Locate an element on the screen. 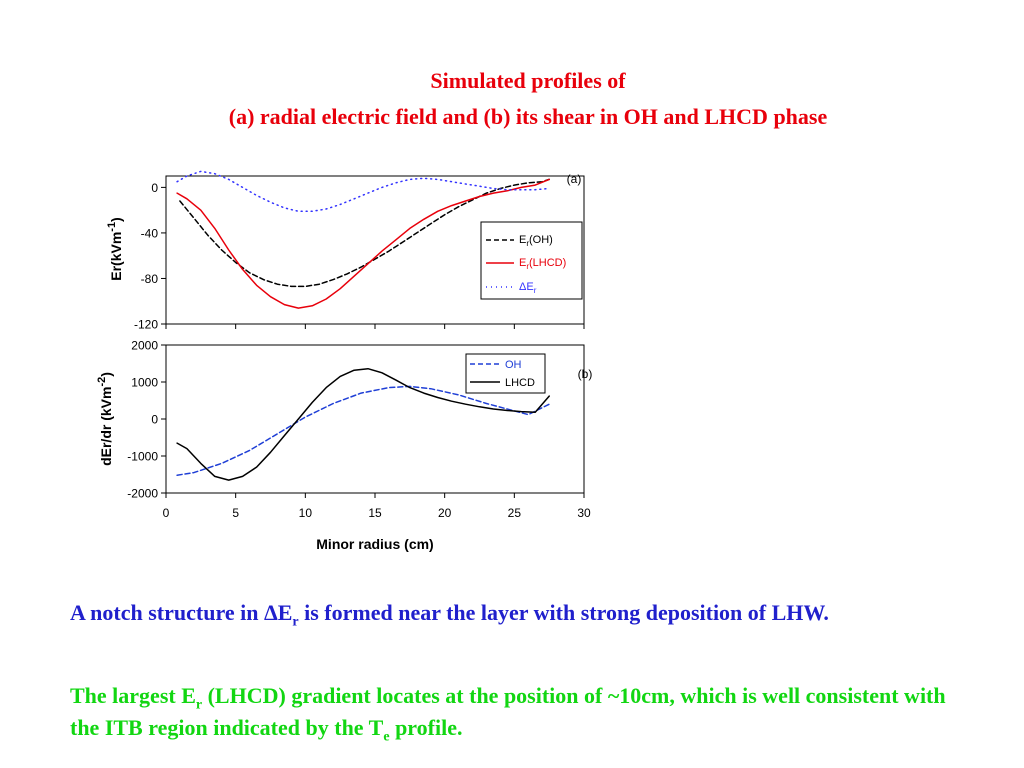 The height and width of the screenshot is (768, 1024). legend-a-delta-label: ΔEr is located at coordinates (528, 288).